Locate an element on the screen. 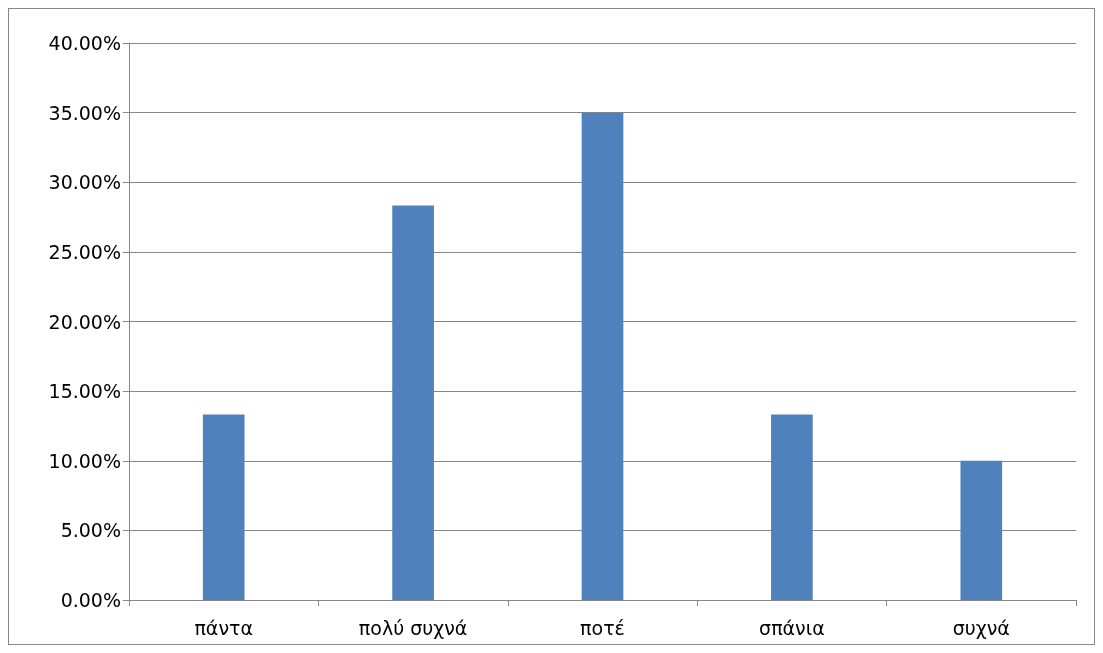  y-tick-label: 40.00% is located at coordinates (84, 43).